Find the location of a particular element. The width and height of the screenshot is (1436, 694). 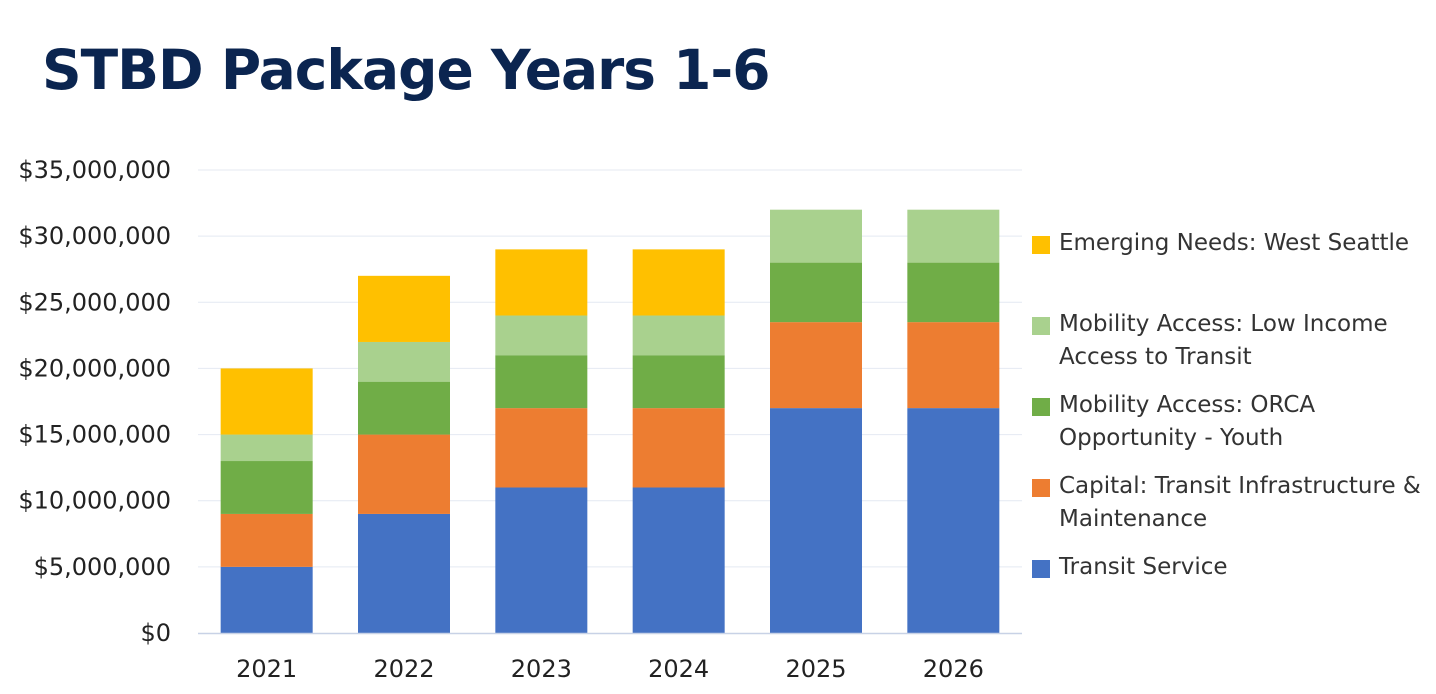

legend-label-line: Transit Service is located at coordinates (1143, 567).